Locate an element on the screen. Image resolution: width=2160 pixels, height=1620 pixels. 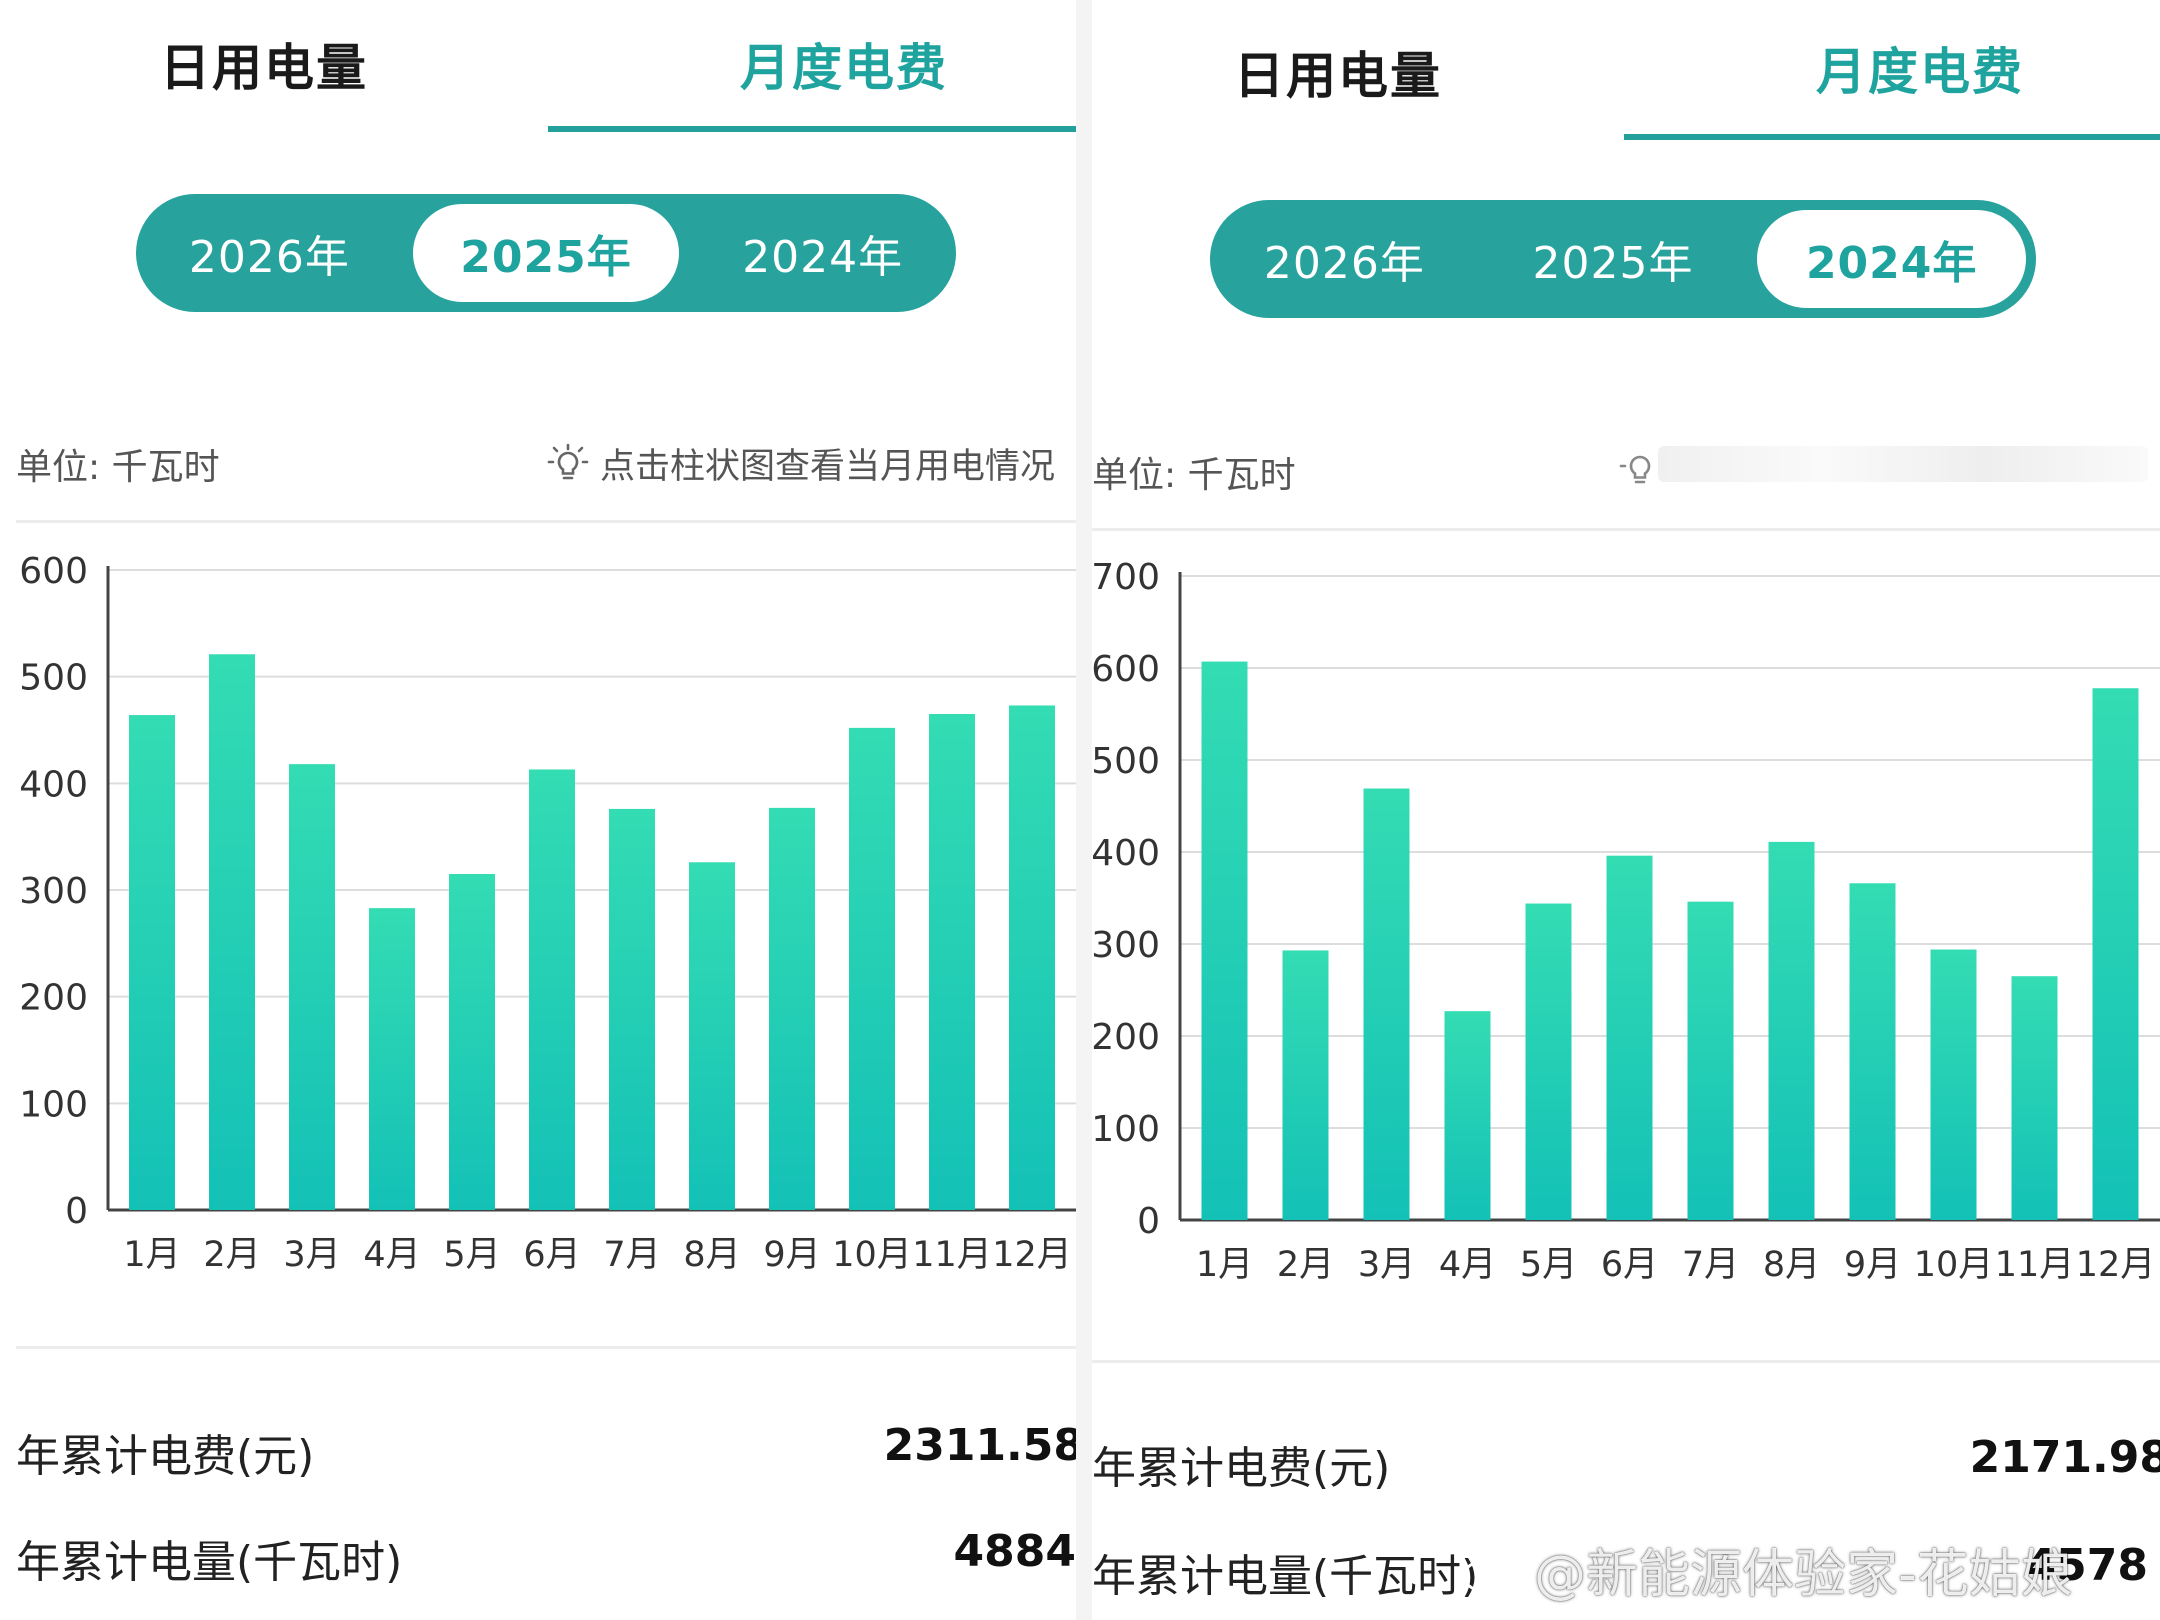
watermark: @新能源体验家-花姑娘 is located at coordinates (1766, 1569).